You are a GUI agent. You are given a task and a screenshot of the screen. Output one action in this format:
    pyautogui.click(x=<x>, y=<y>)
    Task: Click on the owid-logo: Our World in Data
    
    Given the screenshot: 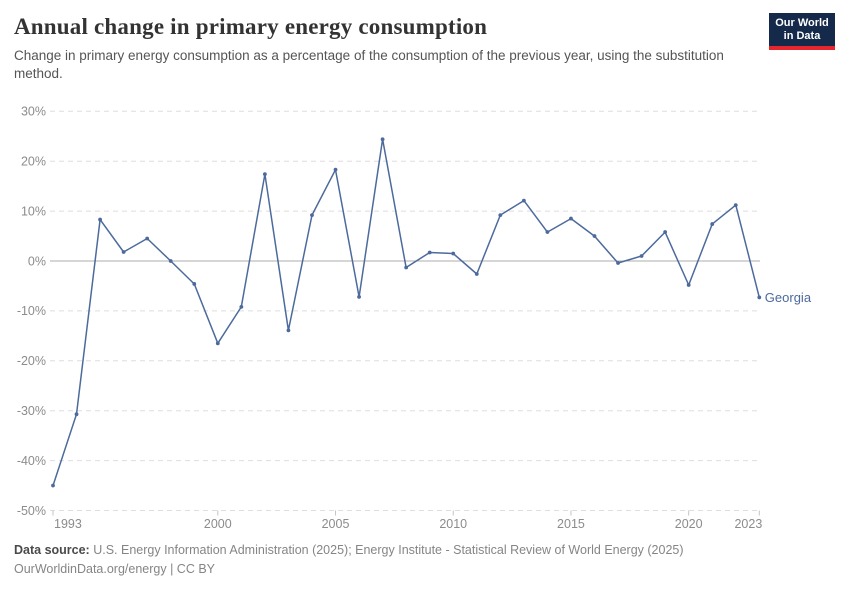 What is the action you would take?
    pyautogui.click(x=802, y=31)
    